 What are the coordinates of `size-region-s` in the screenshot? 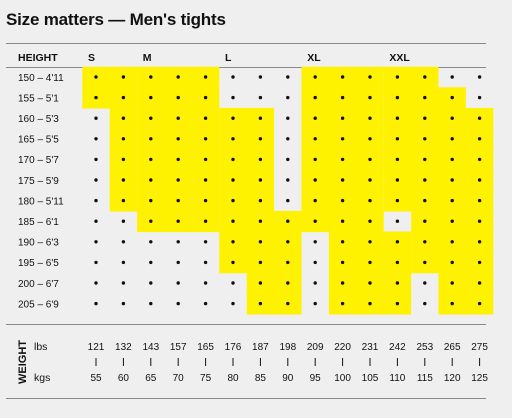 It's located at (110, 98).